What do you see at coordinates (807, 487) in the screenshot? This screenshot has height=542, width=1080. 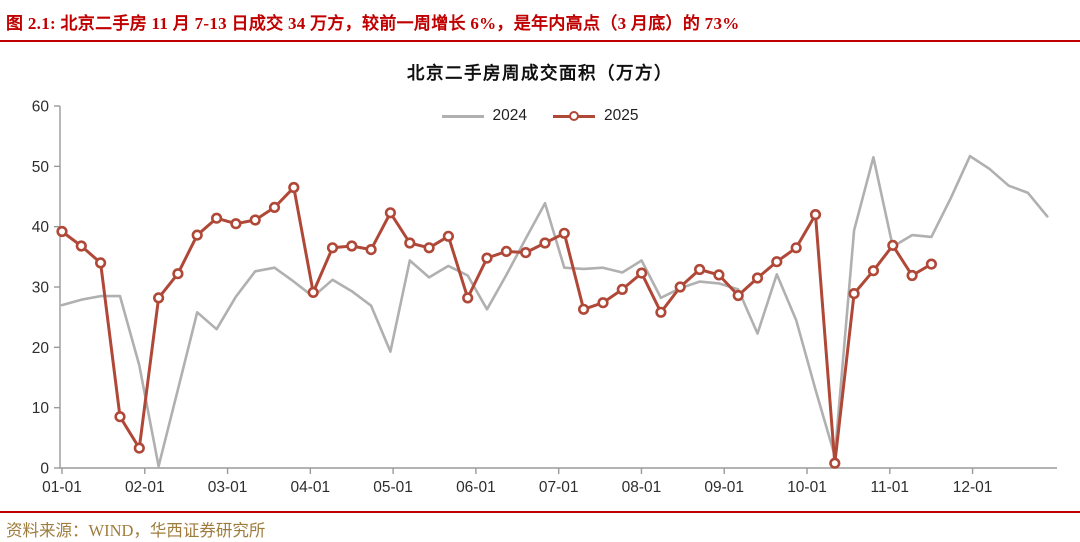 I see `x-tick-label: 10-01` at bounding box center [807, 487].